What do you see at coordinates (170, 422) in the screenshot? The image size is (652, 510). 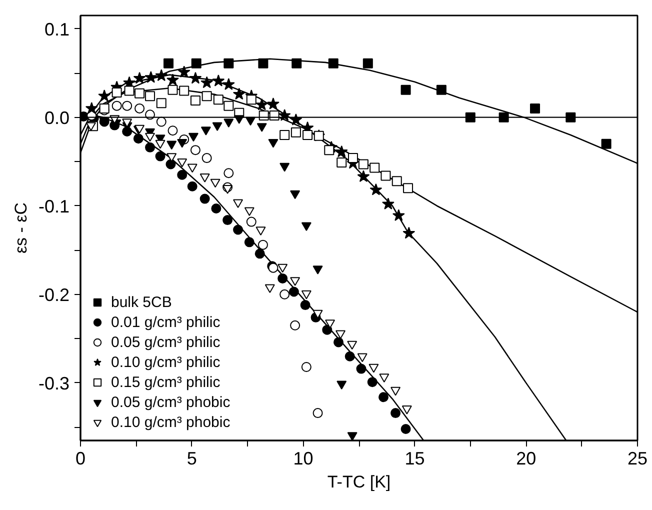 I see `legend-label: 0.10 g/cm³ phobic` at bounding box center [170, 422].